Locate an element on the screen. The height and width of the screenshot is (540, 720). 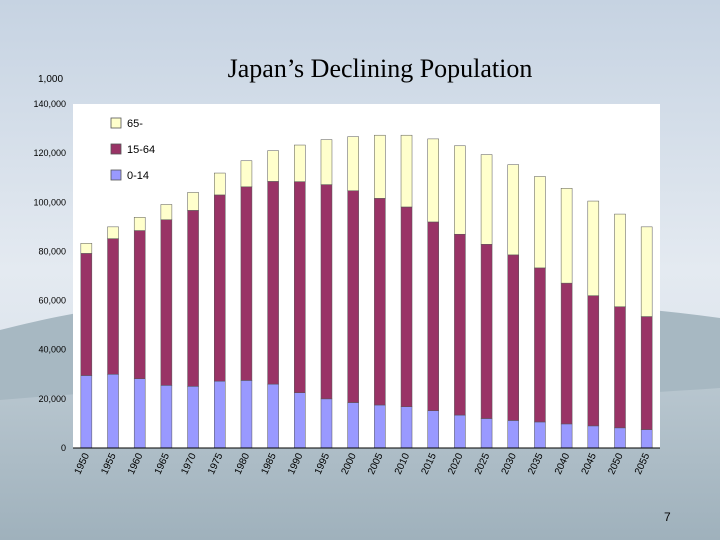
legend-label: 0-14 is located at coordinates (138, 176).